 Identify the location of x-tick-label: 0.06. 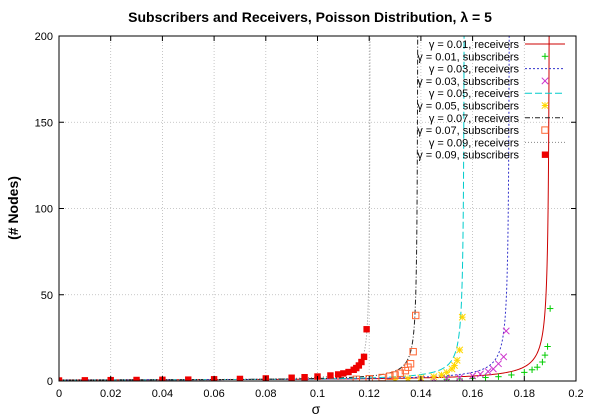
(213, 394).